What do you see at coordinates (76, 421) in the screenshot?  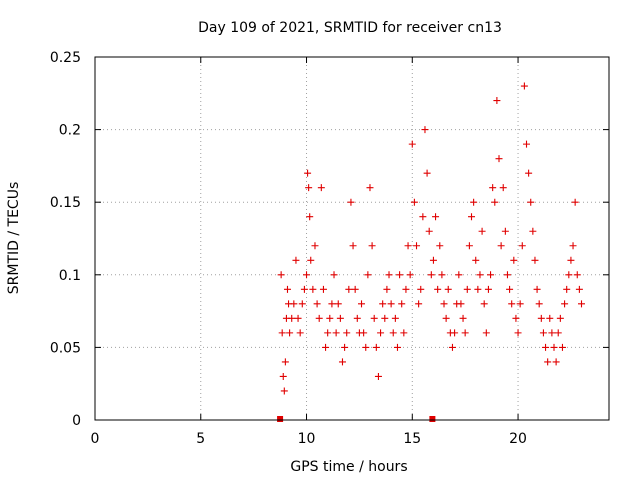 I see `y-tick-label: 0` at bounding box center [76, 421].